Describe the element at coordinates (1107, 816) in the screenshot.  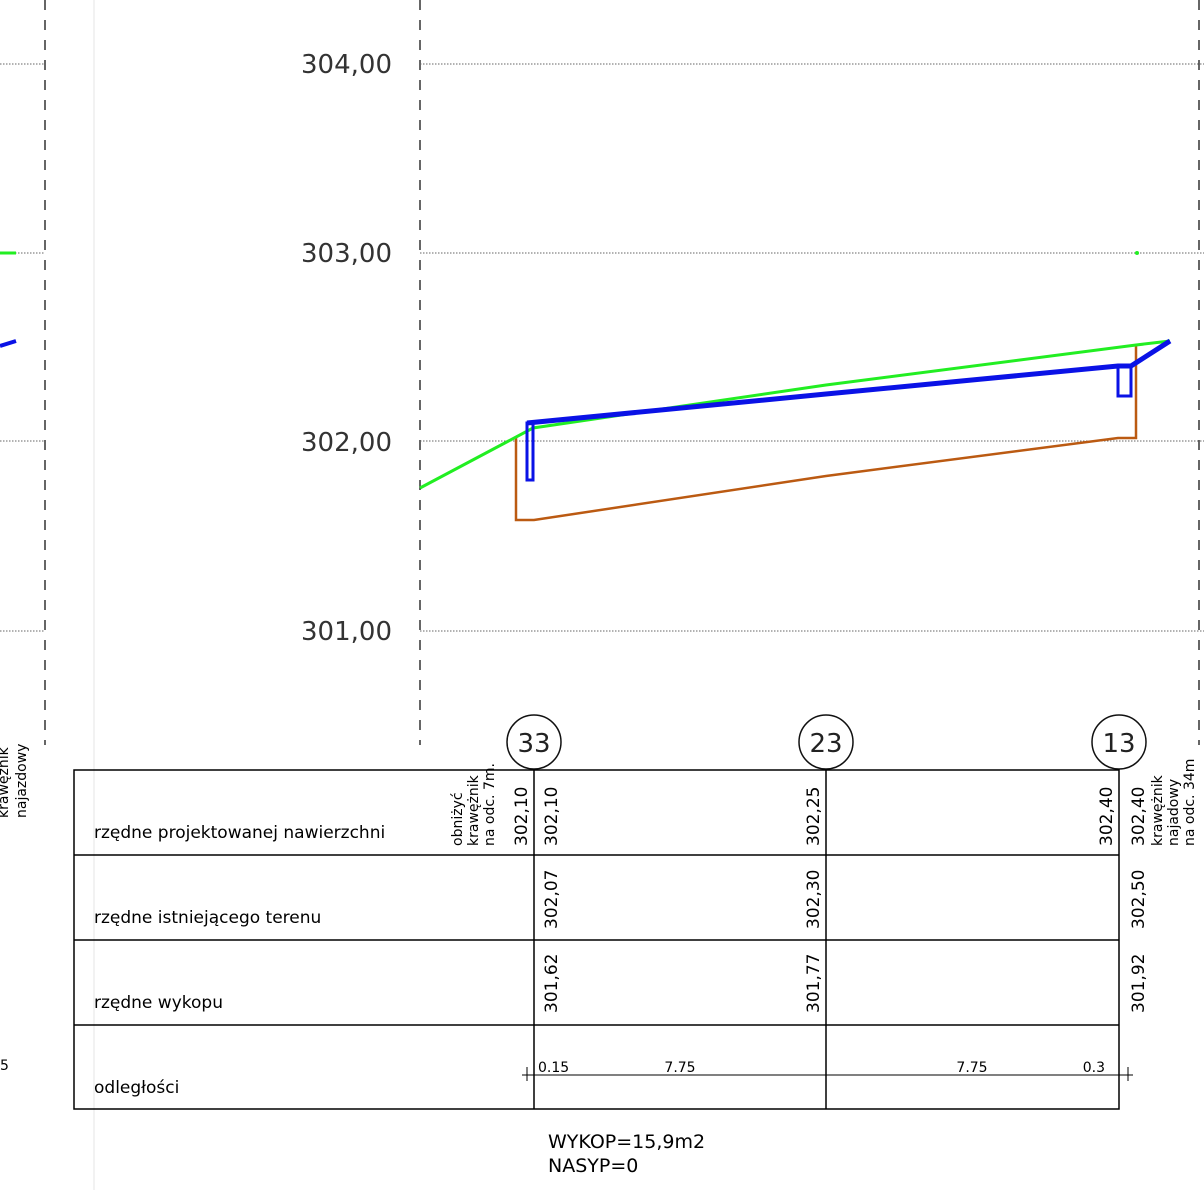
I see `design-value-13: 302,40` at that location.